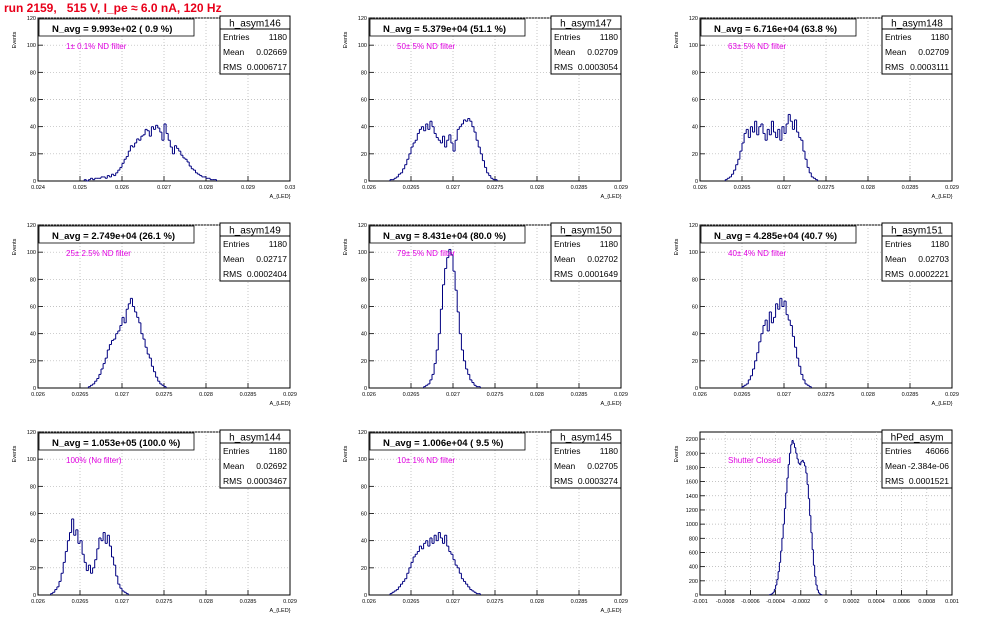  What do you see at coordinates (98, 253) in the screenshot?
I see `filter-annotation: 25± 2.5% ND filter` at bounding box center [98, 253].